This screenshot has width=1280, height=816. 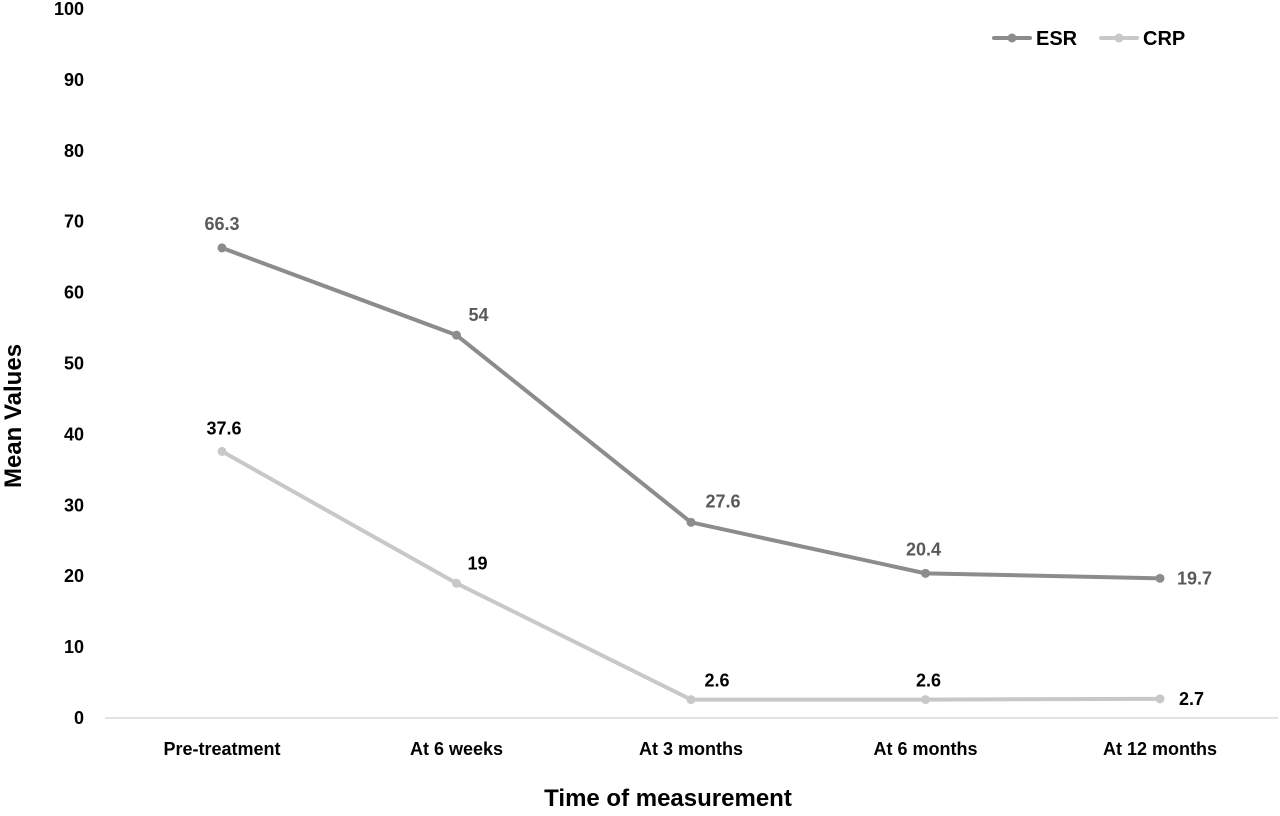 I want to click on x-axis-title: Time of measurement, so click(x=668, y=798).